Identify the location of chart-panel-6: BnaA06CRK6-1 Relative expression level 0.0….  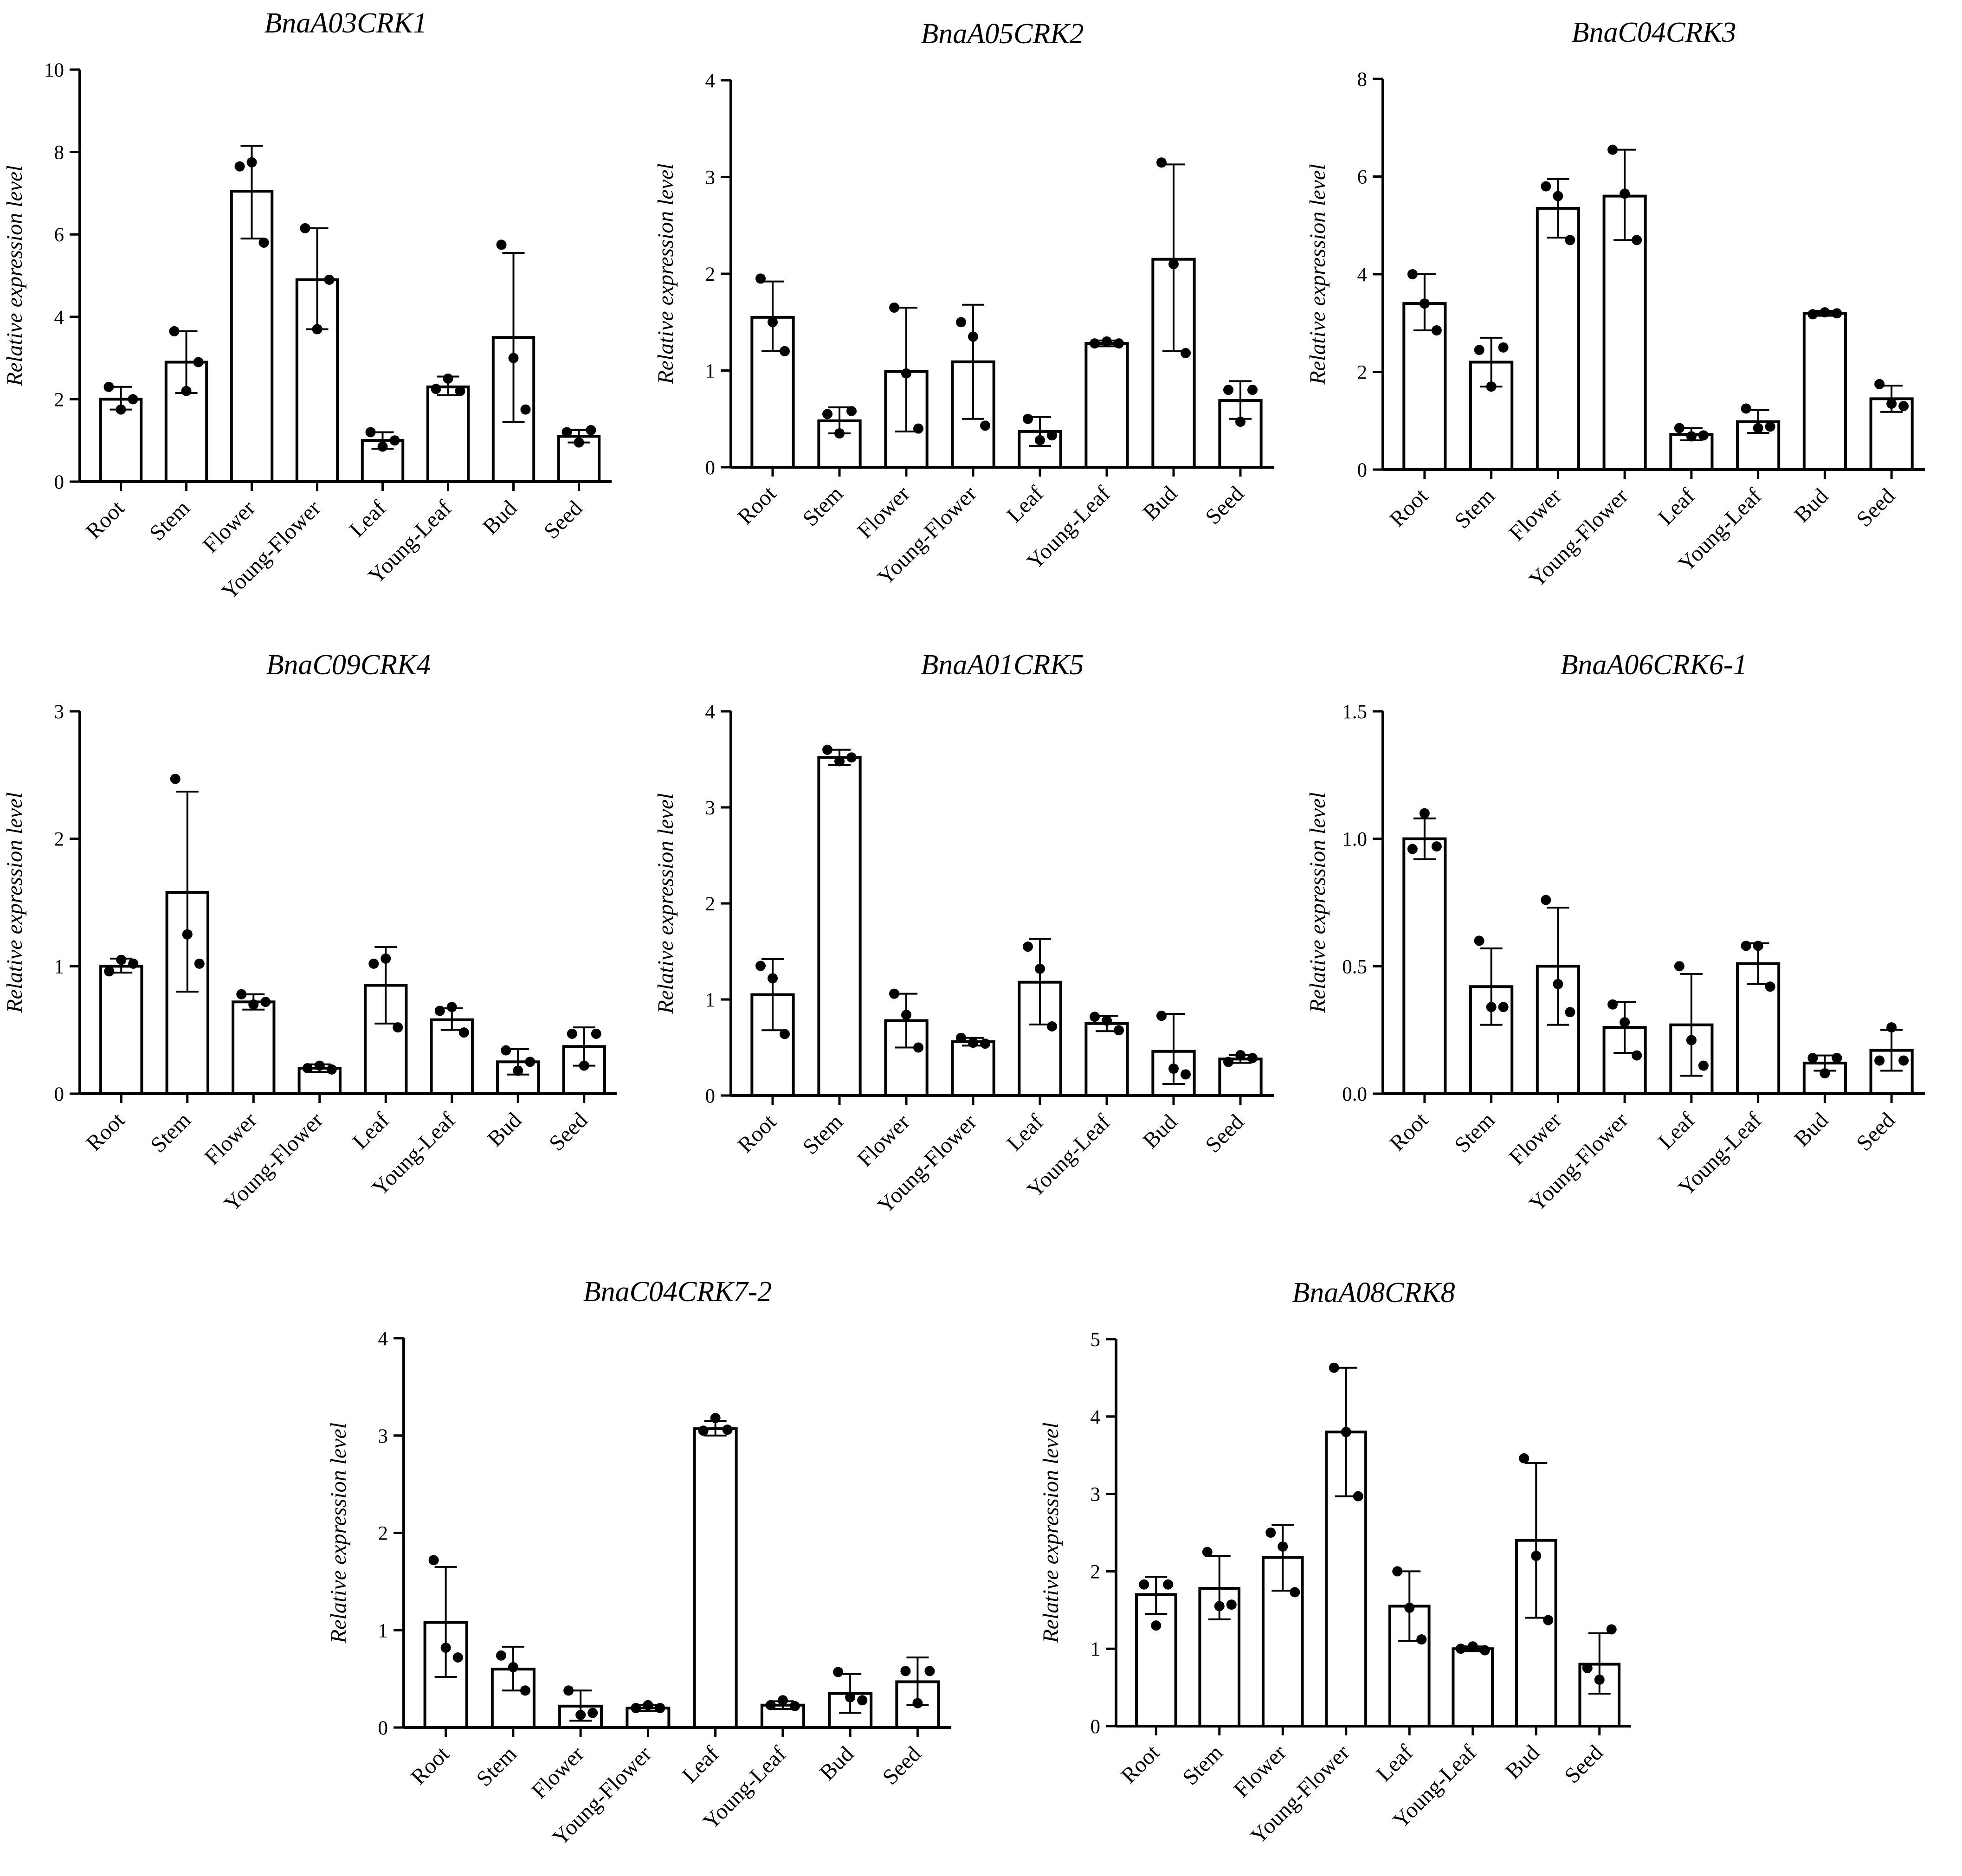
(1615, 933).